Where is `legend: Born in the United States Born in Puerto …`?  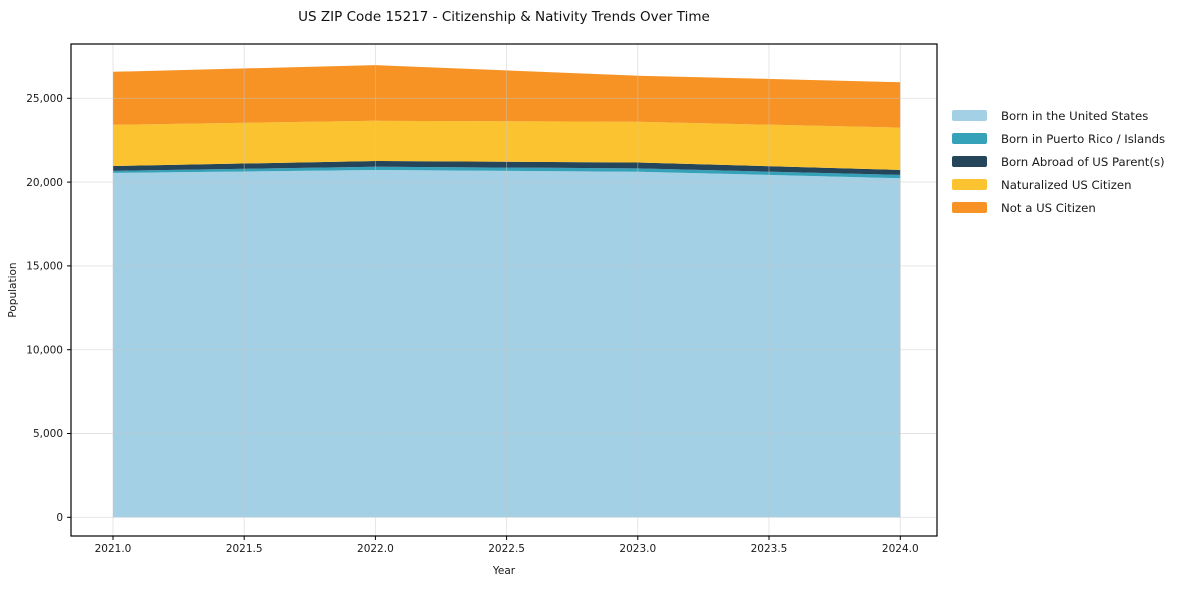
legend: Born in the United States Born in Puerto … is located at coordinates (1058, 161).